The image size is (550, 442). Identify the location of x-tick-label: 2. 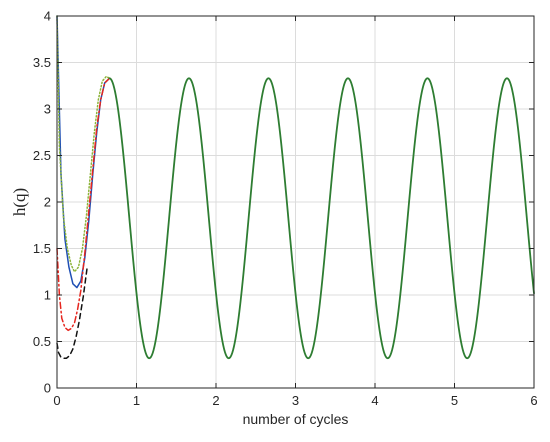
(215, 400).